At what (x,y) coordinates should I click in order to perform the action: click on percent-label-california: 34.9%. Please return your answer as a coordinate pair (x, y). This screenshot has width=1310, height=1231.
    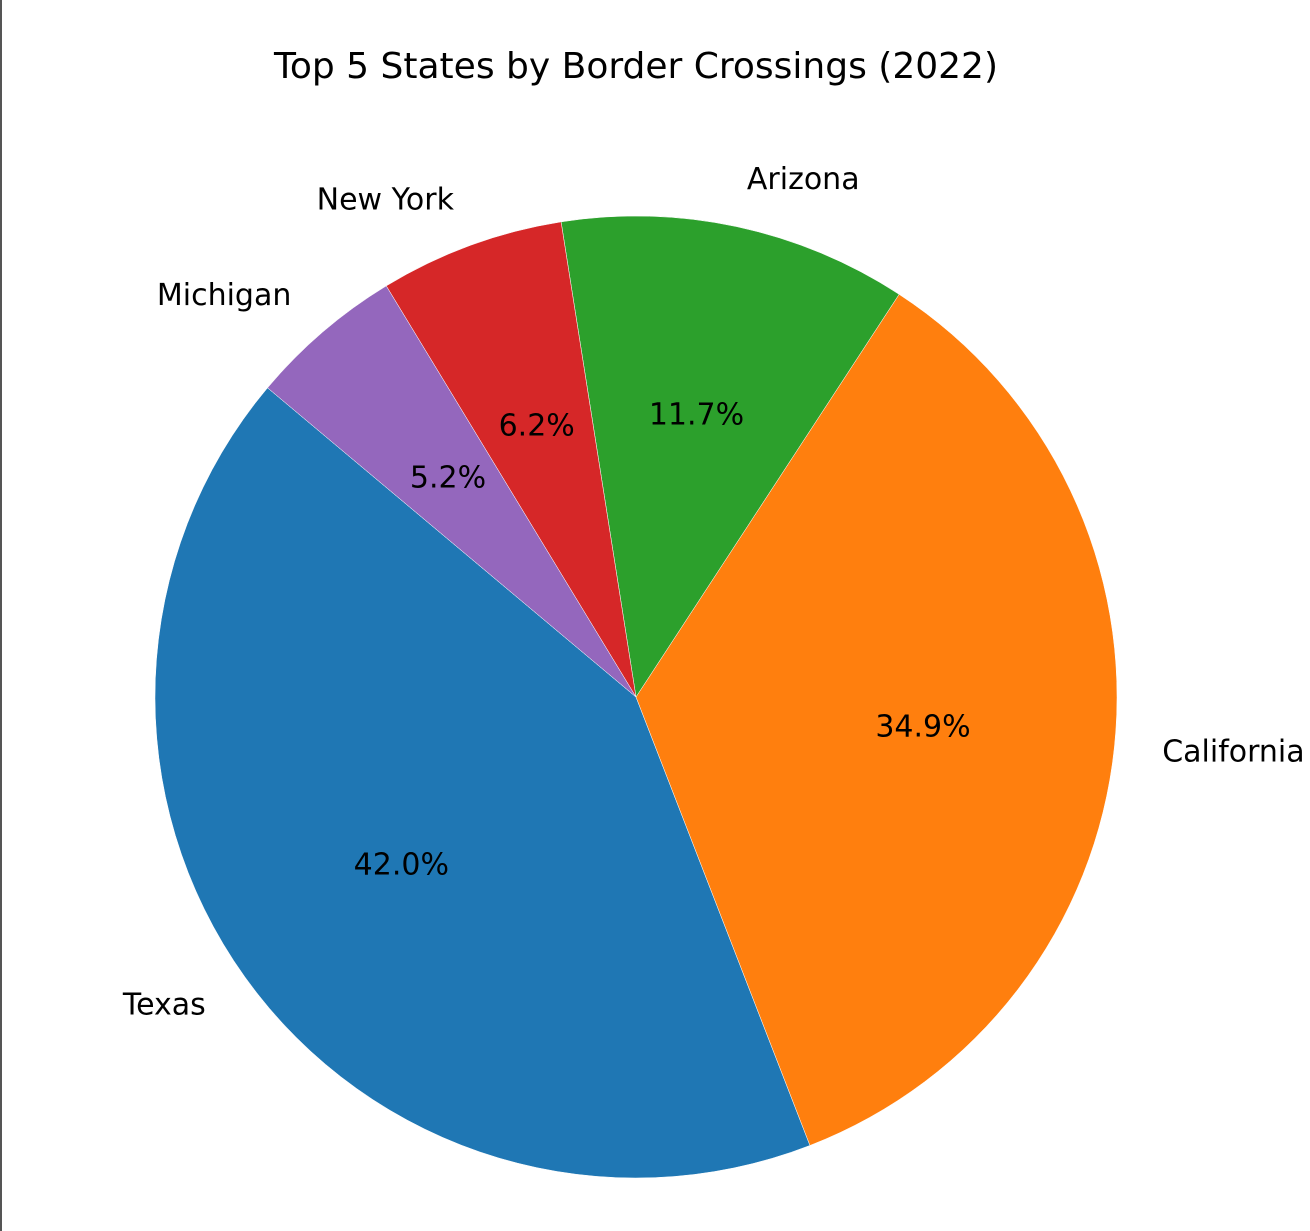
    Looking at the image, I should click on (922, 727).